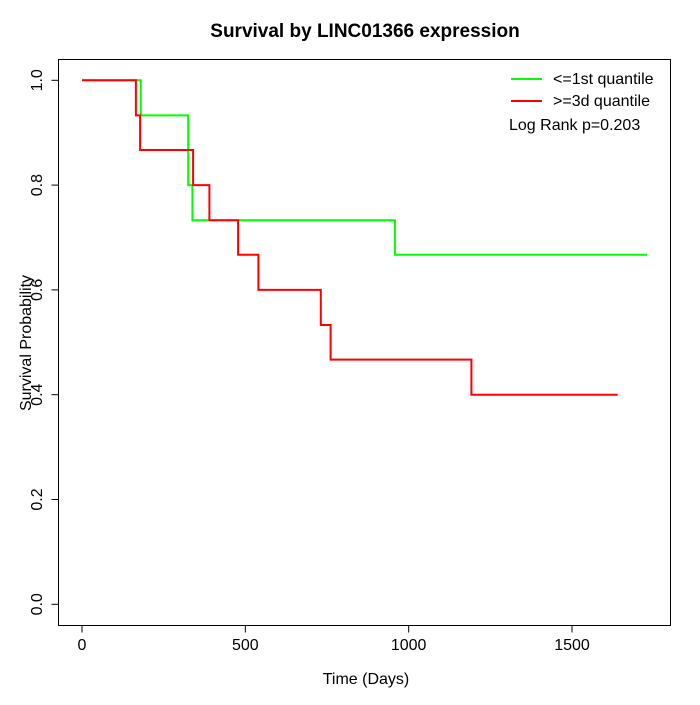 The image size is (700, 705). What do you see at coordinates (334, 639) in the screenshot?
I see `x-axis-ticks: 0 500 1000 1500` at bounding box center [334, 639].